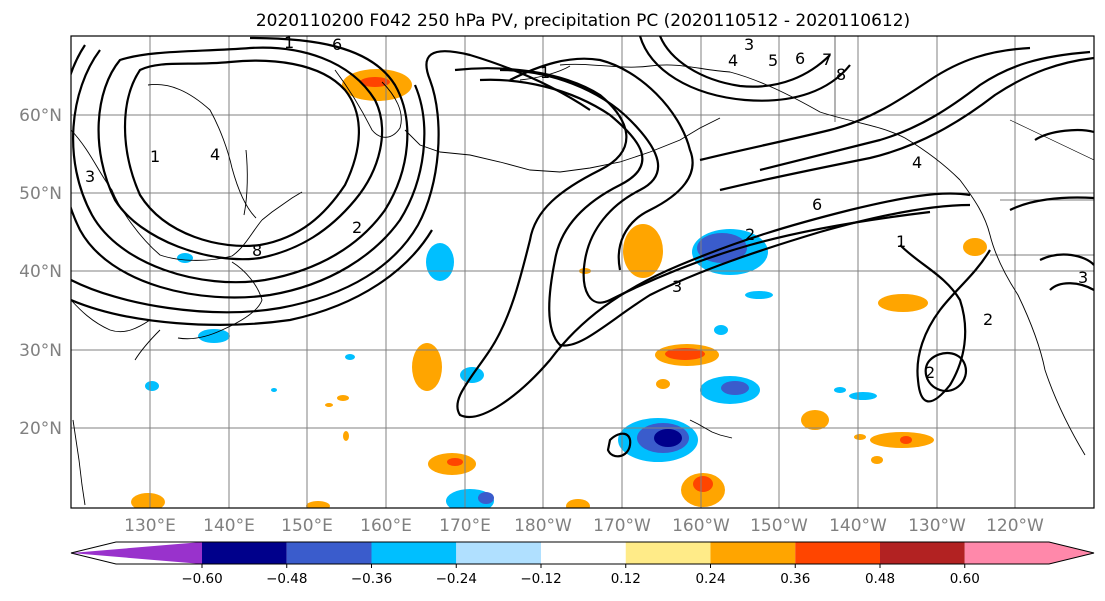  I want to click on lon-label: 120°W, so click(1015, 526).